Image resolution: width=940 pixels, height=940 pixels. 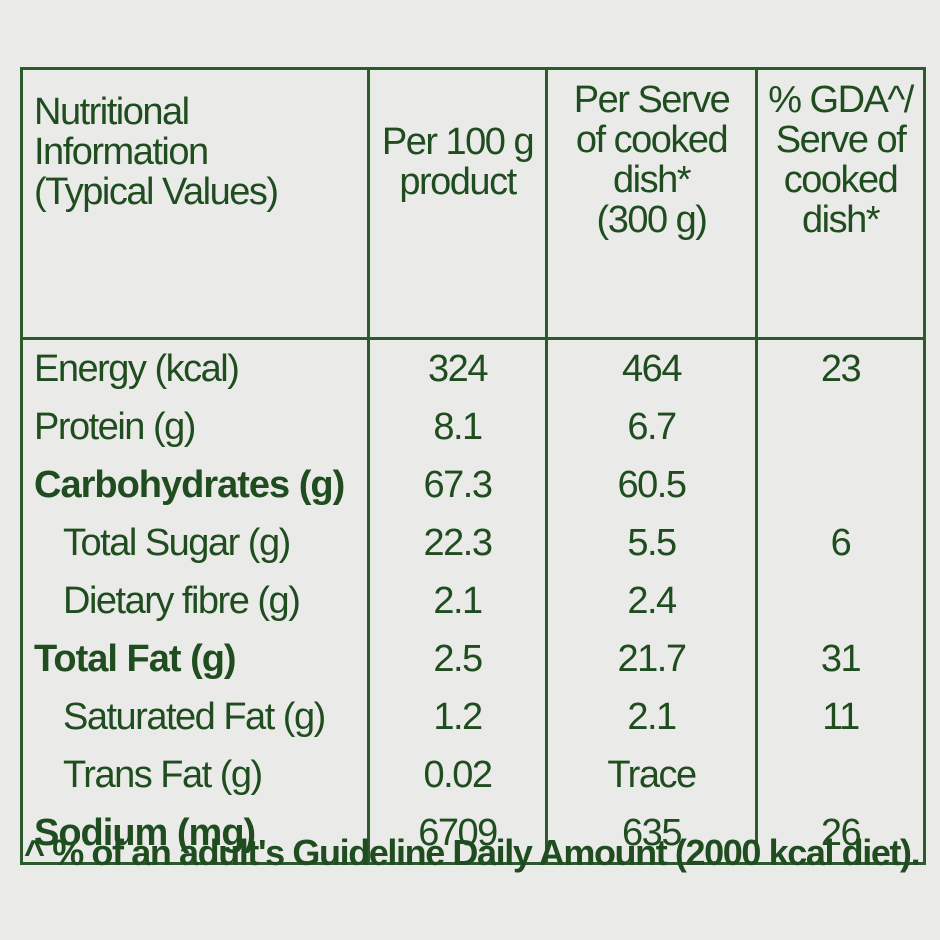 What do you see at coordinates (195, 717) in the screenshot?
I see `row-label: Saturated Fat (g)` at bounding box center [195, 717].